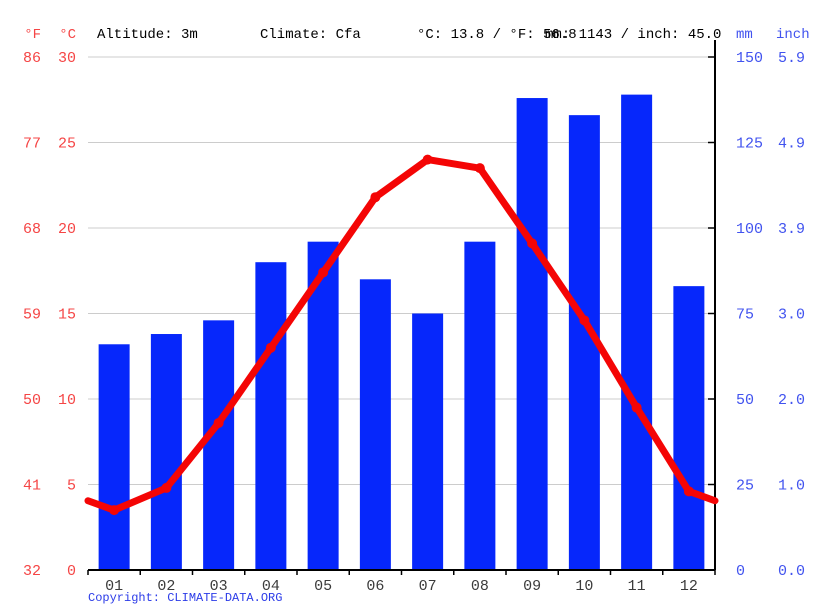 Image resolution: width=815 pixels, height=611 pixels. I want to click on c-axis-tick-label: 20, so click(67, 229).